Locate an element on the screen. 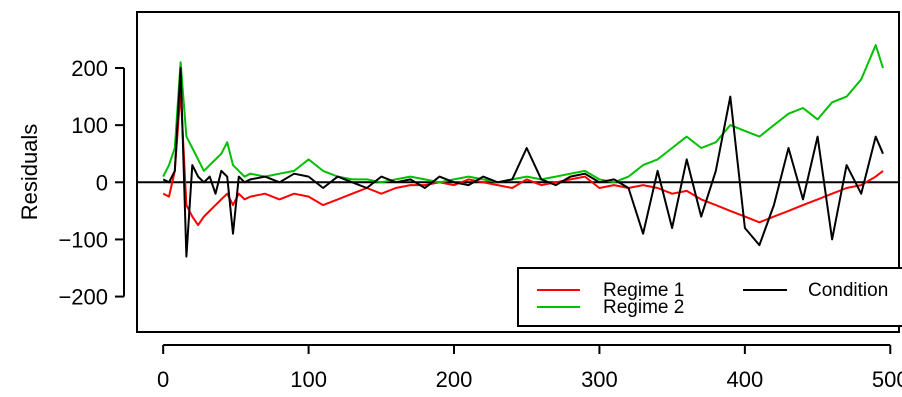  y-tick-label: −100 is located at coordinates (83, 239).